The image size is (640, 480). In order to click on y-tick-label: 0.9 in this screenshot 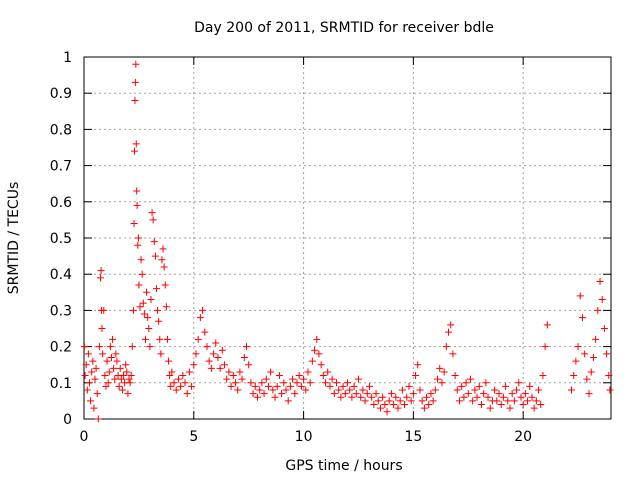, I will do `click(61, 94)`.